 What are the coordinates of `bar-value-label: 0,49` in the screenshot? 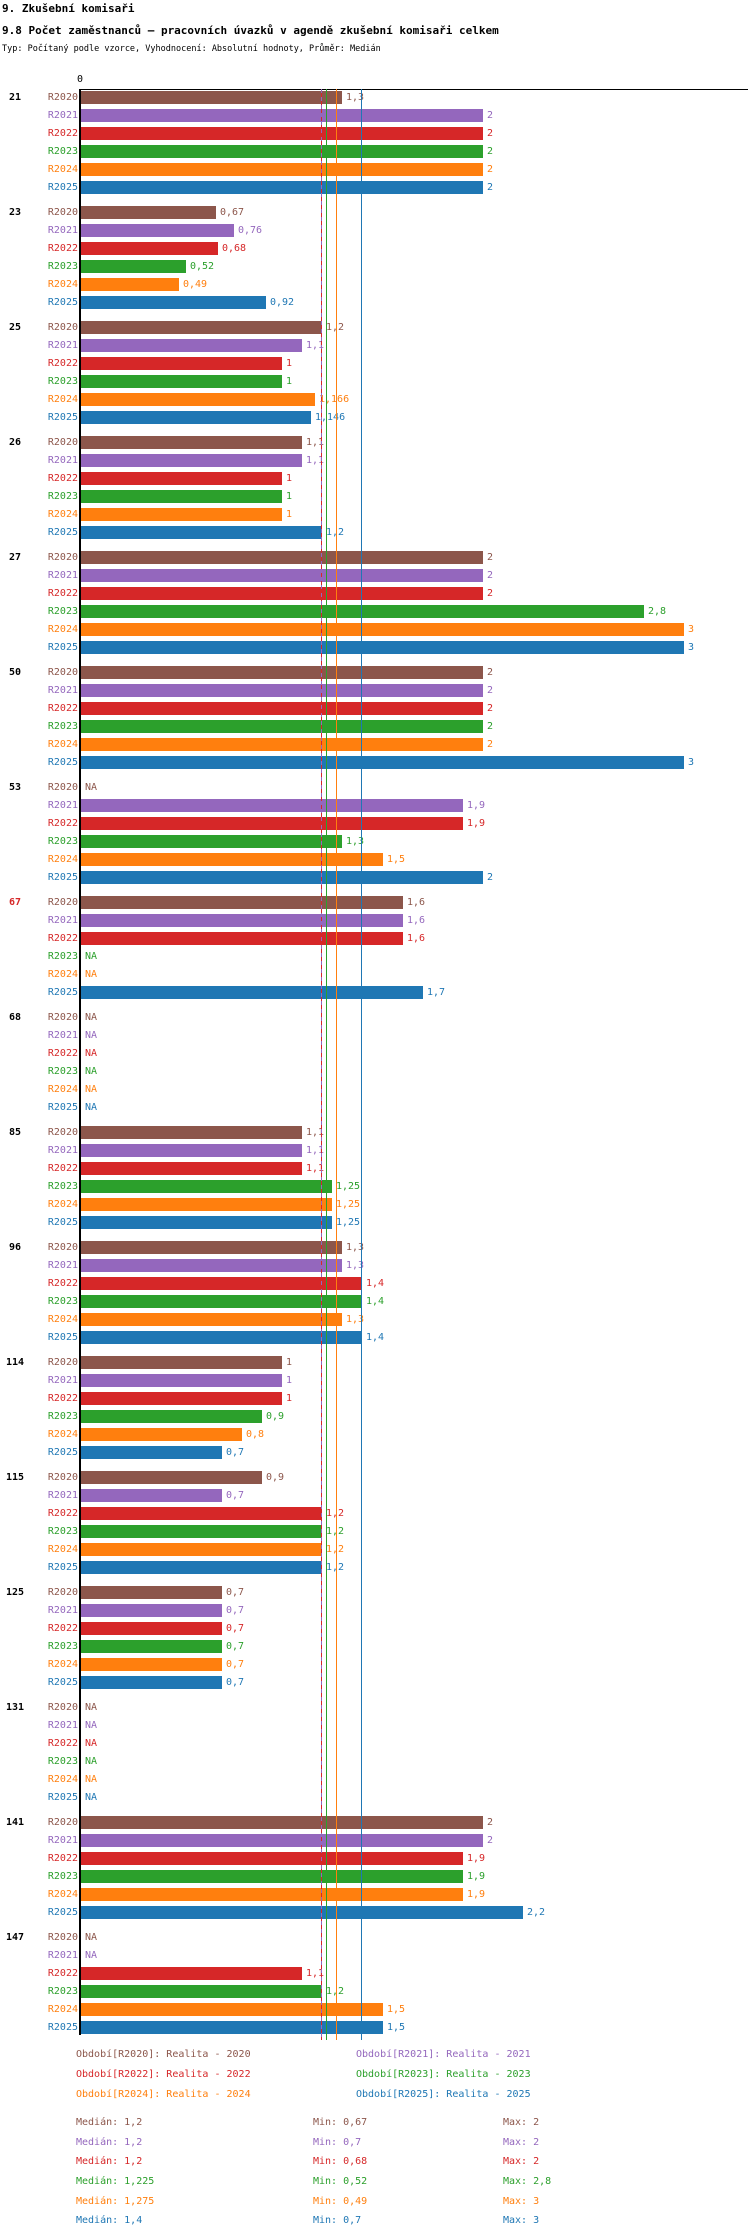 It's located at (195, 284).